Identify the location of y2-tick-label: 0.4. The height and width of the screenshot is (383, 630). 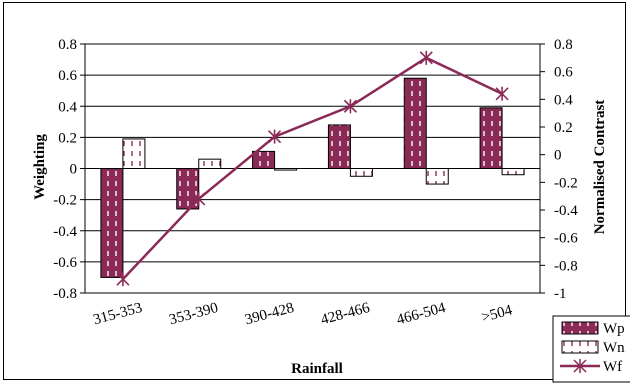
(563, 100).